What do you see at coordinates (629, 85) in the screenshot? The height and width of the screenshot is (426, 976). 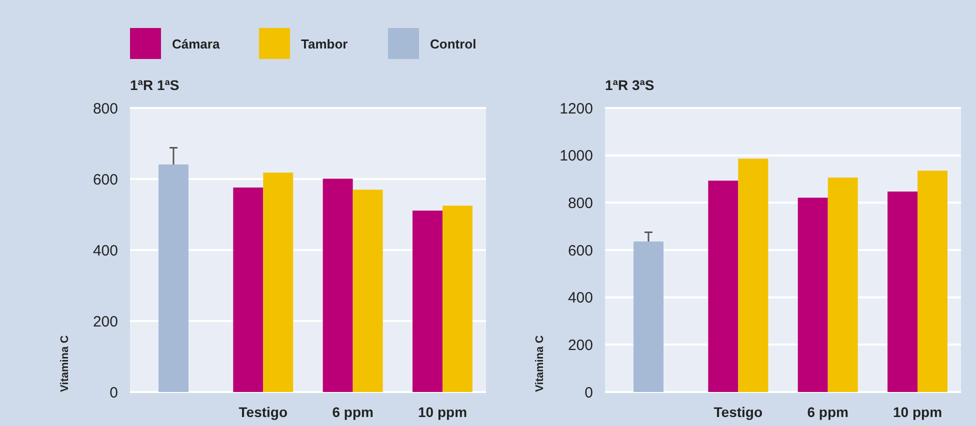 I see `chart-title: 1ªR 3ªS` at bounding box center [629, 85].